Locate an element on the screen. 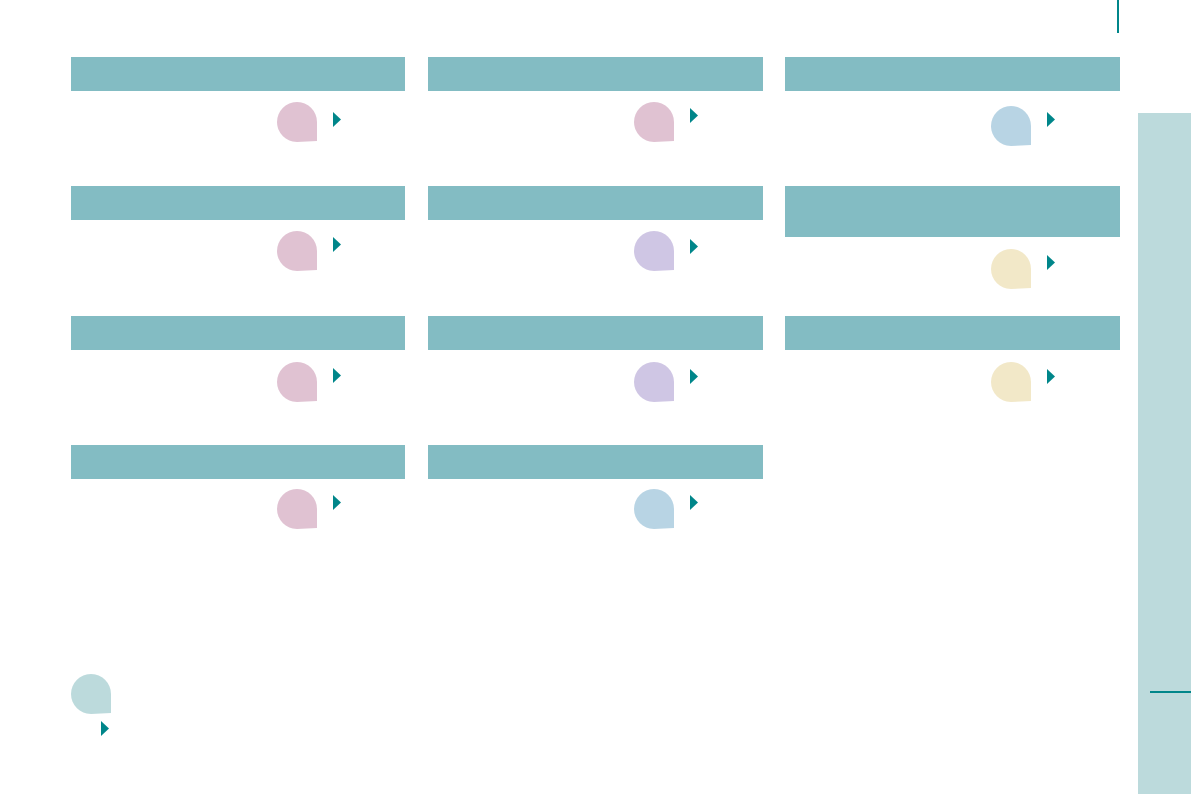 This screenshot has width=1191, height=794. note-icon is located at coordinates (91, 694).